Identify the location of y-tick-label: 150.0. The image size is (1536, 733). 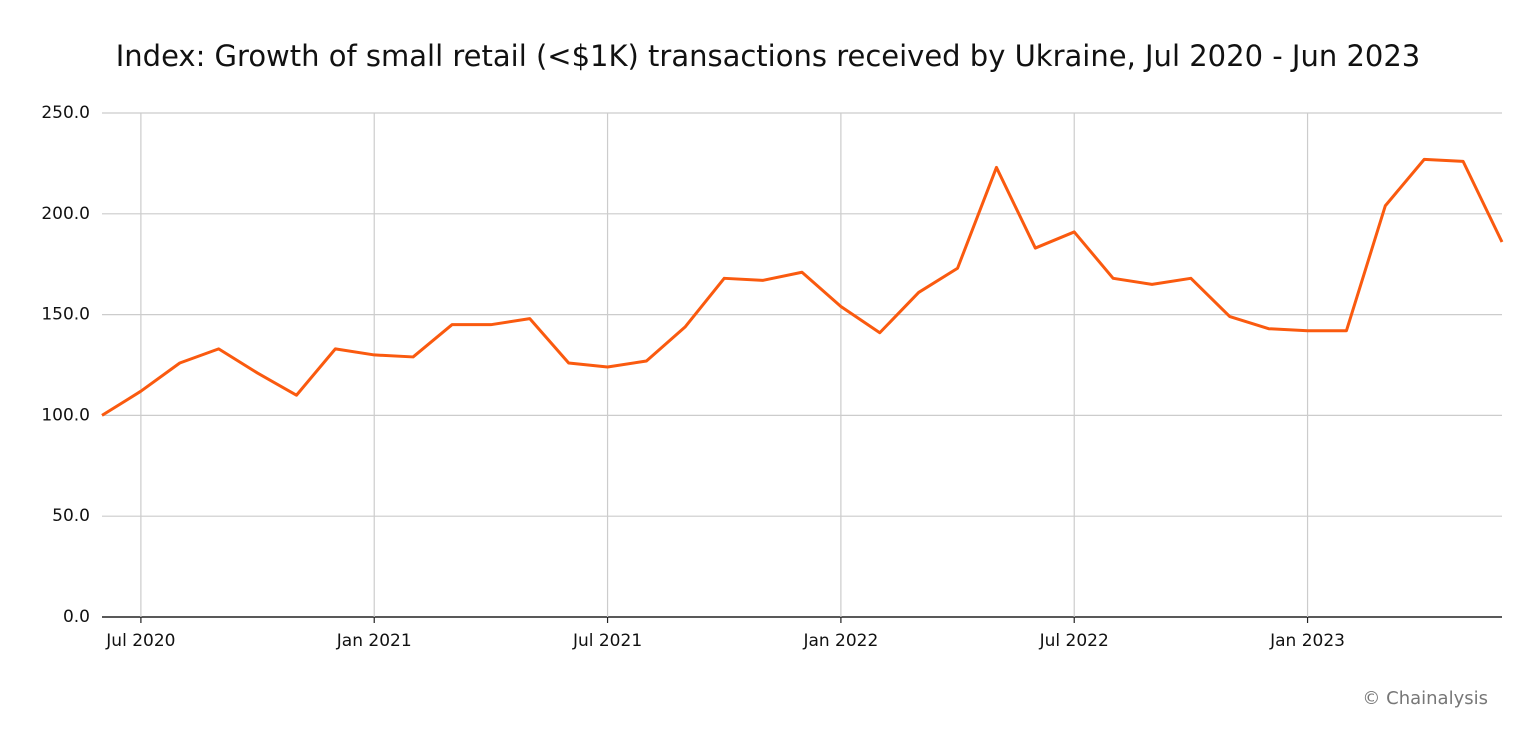
(65, 315).